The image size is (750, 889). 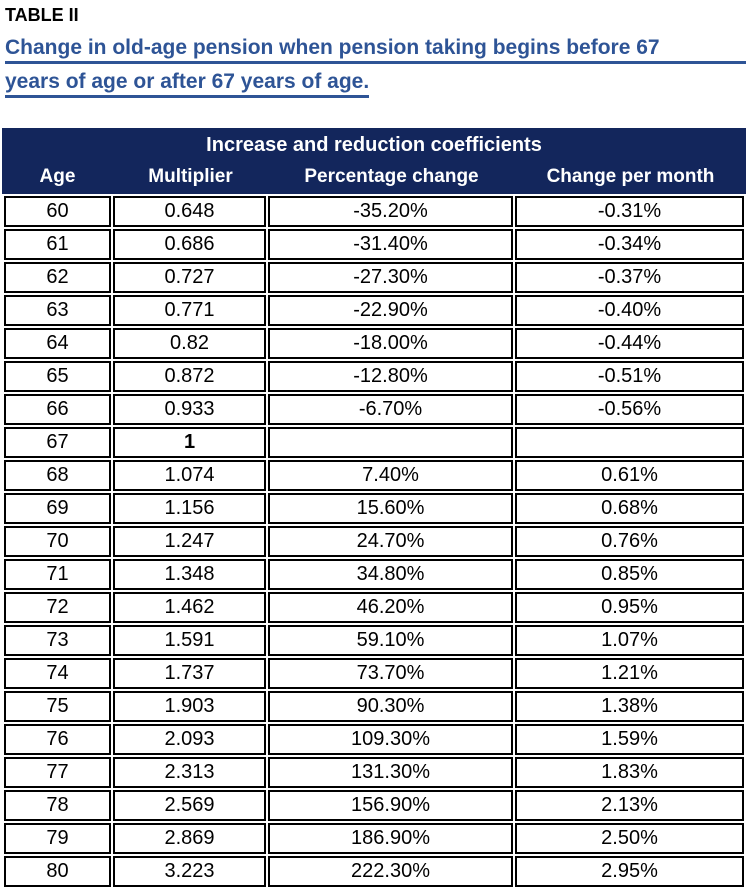 What do you see at coordinates (189, 805) in the screenshot?
I see `table-cell: 2.569` at bounding box center [189, 805].